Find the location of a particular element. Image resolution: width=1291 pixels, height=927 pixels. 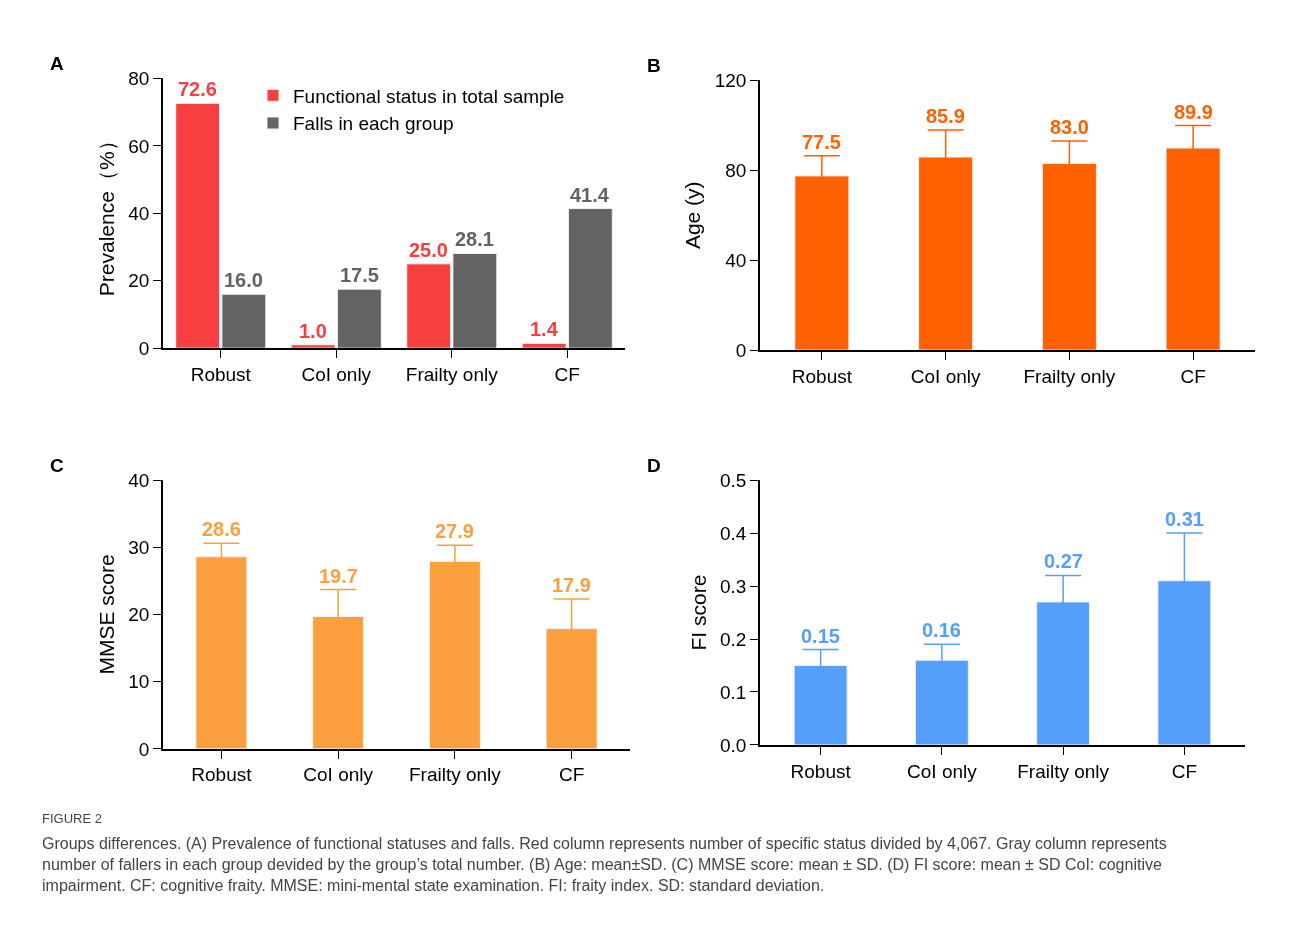

data-label: 77.5 is located at coordinates (821, 142).